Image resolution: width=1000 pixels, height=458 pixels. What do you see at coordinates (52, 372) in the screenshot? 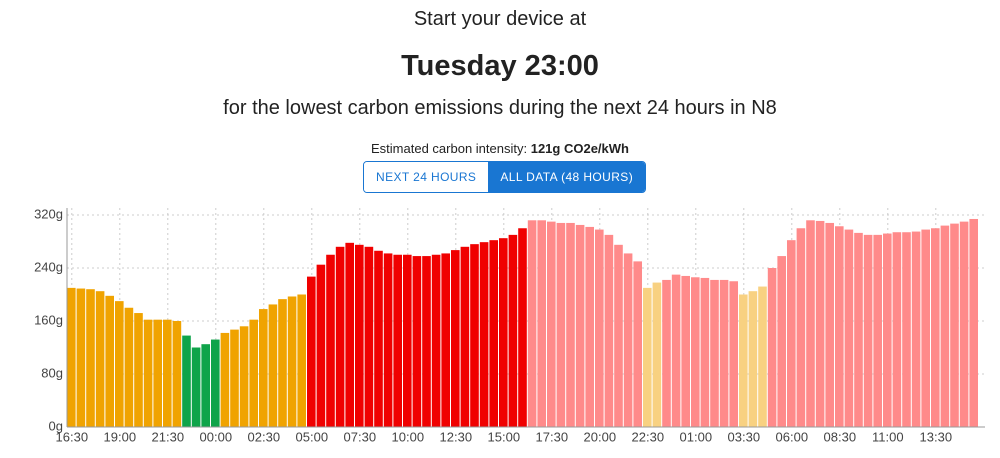
I see `y-tick-label: 80g` at bounding box center [52, 372].